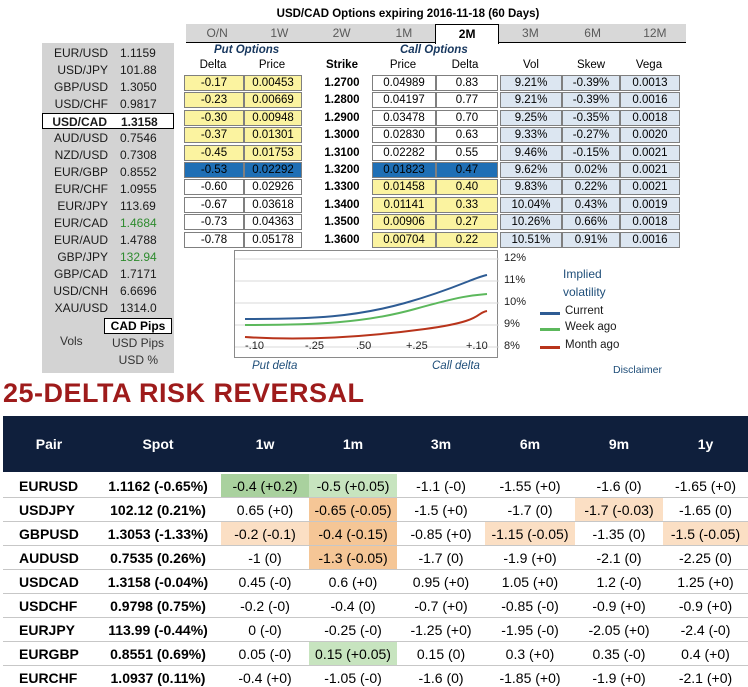 Image resolution: width=748 pixels, height=687 pixels. Describe the element at coordinates (342, 152) in the screenshot. I see `strike-cell: 1.3100` at that location.